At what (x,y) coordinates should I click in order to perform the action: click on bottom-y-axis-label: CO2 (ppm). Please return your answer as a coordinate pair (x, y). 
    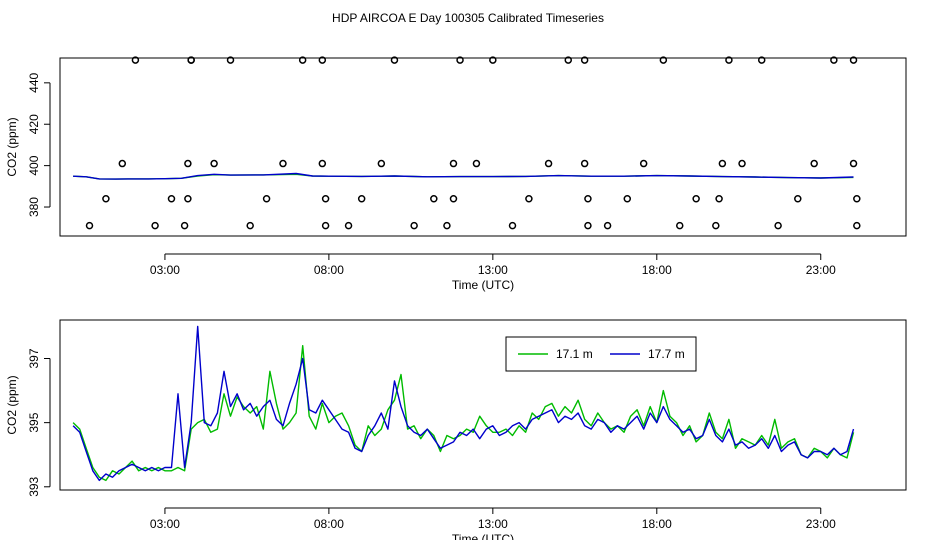
    Looking at the image, I should click on (12, 404).